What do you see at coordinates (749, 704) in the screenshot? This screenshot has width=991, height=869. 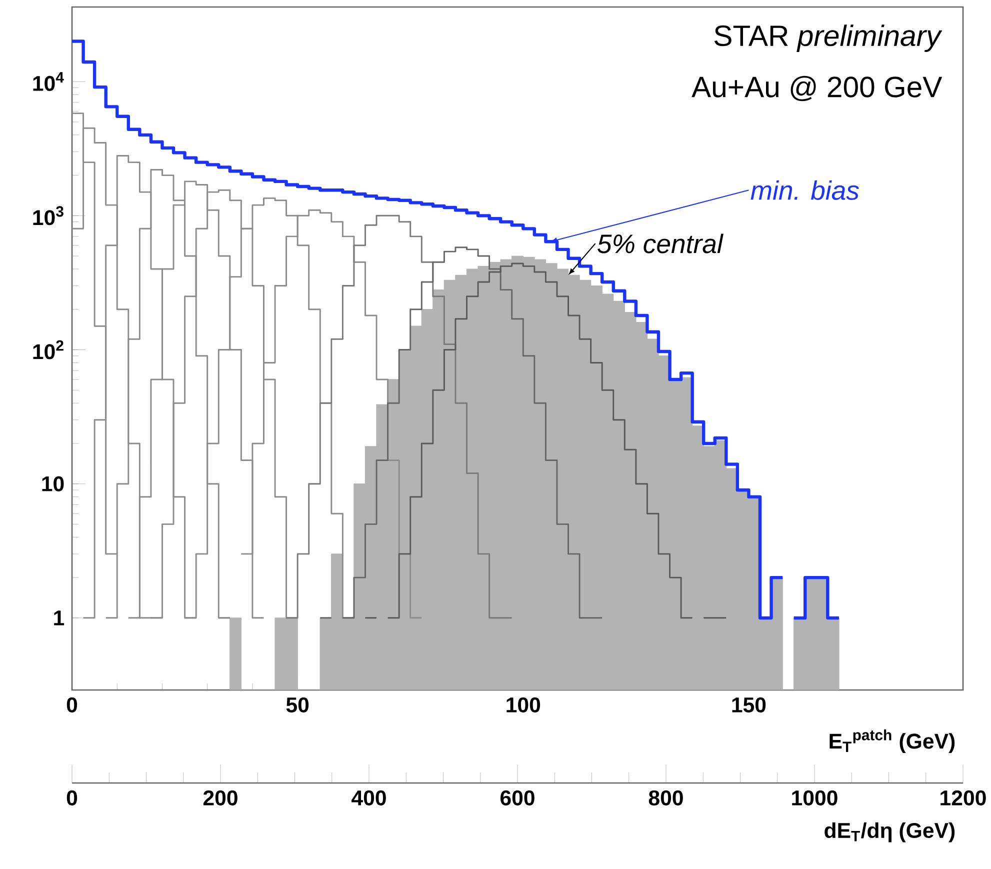 I see `x-tick-label: 150` at bounding box center [749, 704].